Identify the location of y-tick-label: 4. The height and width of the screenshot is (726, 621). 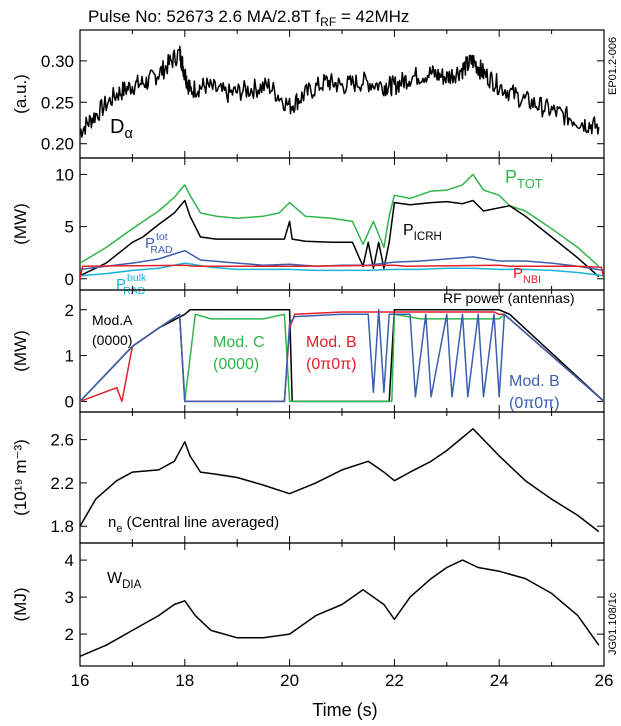
(69, 560).